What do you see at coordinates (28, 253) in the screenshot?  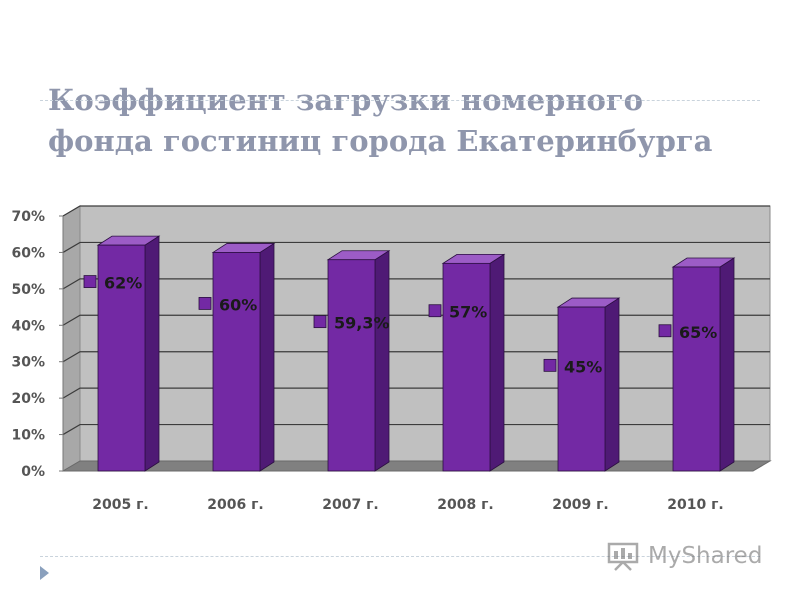 I see `y-tick-label: 60%` at bounding box center [28, 253].